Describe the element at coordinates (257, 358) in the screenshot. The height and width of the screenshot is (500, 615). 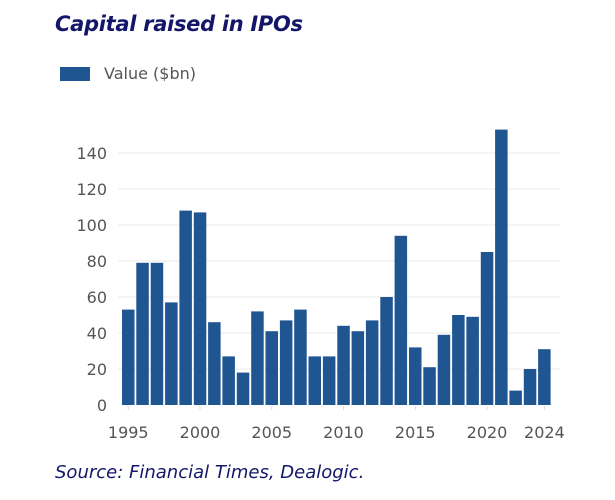
I see `bar-2004` at that location.